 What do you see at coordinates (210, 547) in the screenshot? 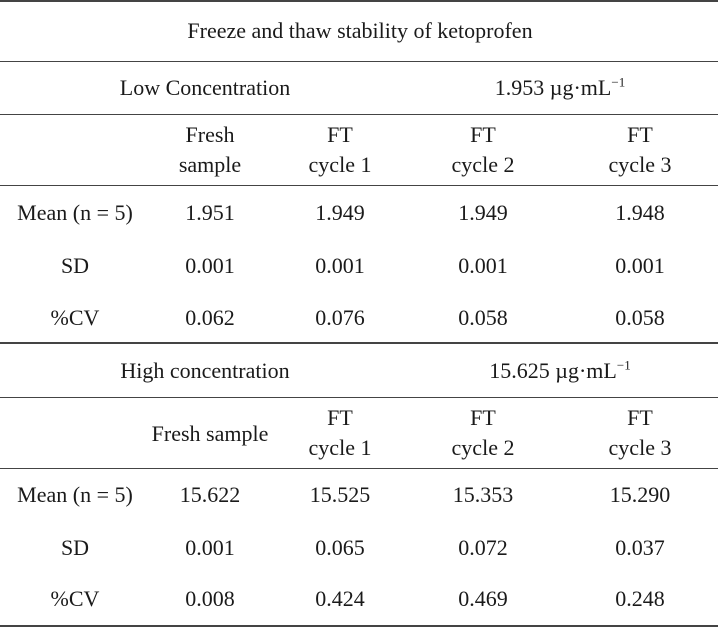
I see `high-row-sd-fresh: 0.001` at bounding box center [210, 547].